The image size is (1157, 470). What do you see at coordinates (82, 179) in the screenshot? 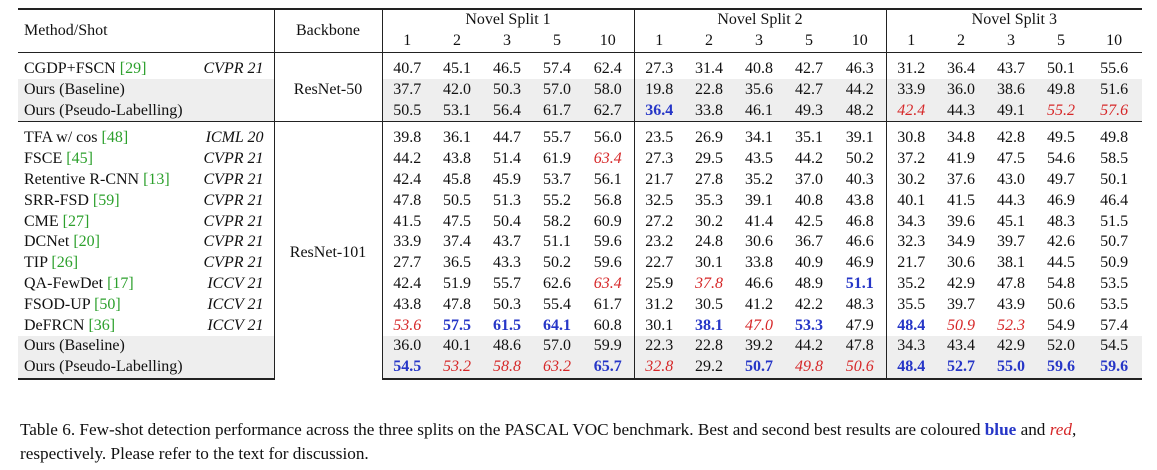
I see `method-label: Retentive R-CNN` at bounding box center [82, 179].